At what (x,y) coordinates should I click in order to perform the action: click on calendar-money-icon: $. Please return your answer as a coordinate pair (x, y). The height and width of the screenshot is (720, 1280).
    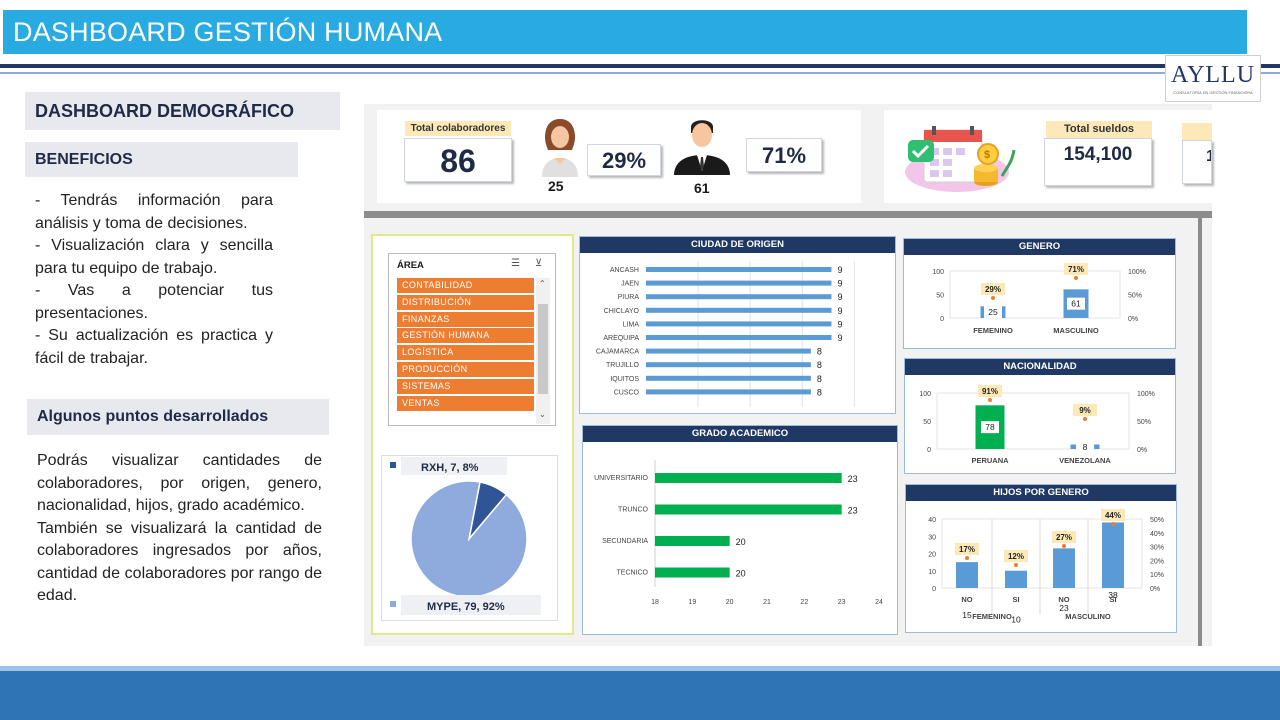
    Looking at the image, I should click on (960, 159).